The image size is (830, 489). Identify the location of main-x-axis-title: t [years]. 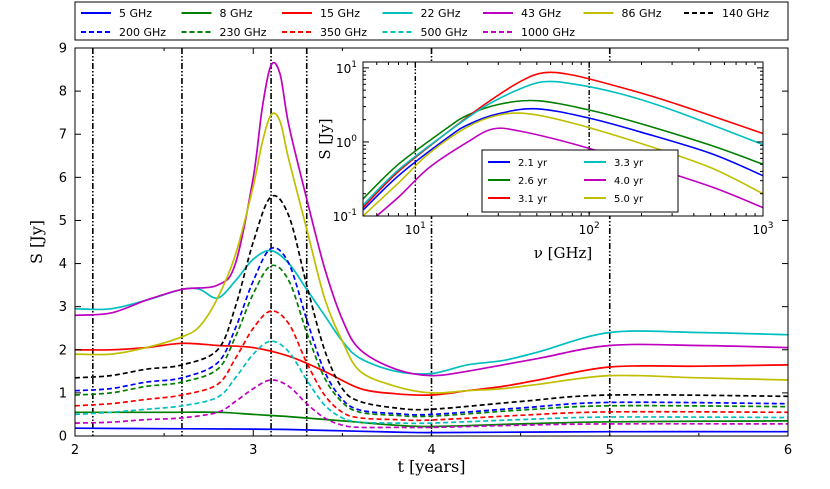
(432, 466).